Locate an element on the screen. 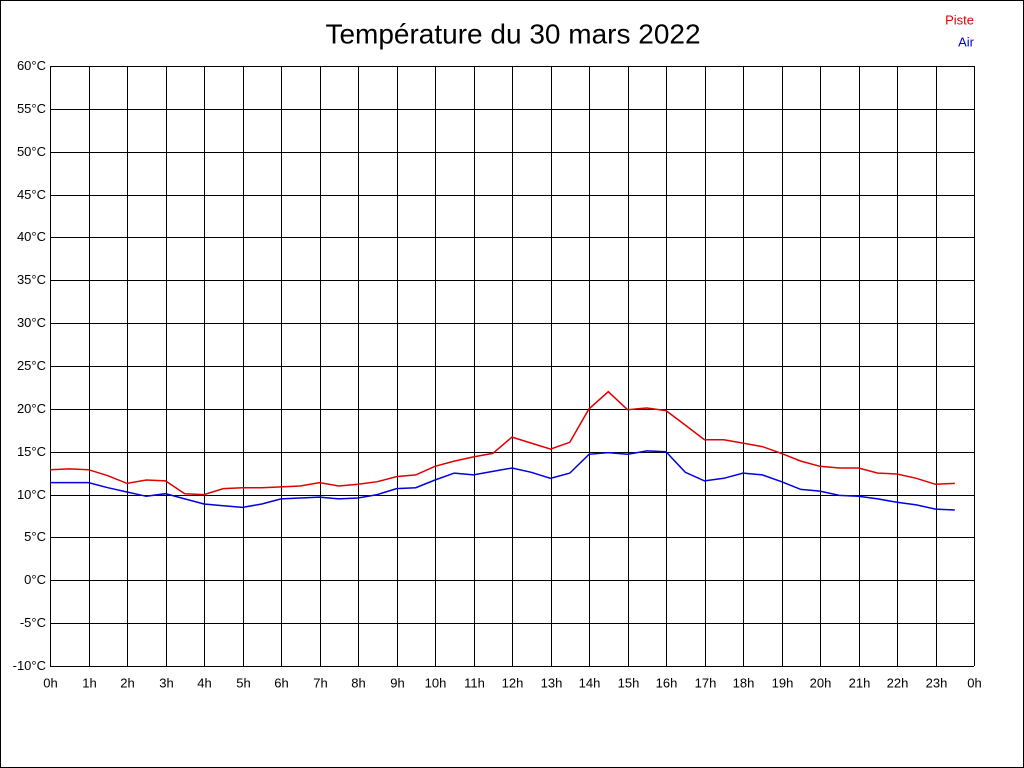 This screenshot has height=768, width=1024. y-tick-label: -5°C is located at coordinates (33, 622).